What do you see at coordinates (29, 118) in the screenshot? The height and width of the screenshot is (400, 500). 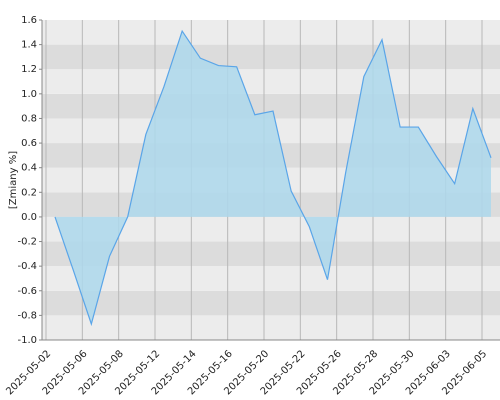 I see `y-tick-label: 0.8` at bounding box center [29, 118].